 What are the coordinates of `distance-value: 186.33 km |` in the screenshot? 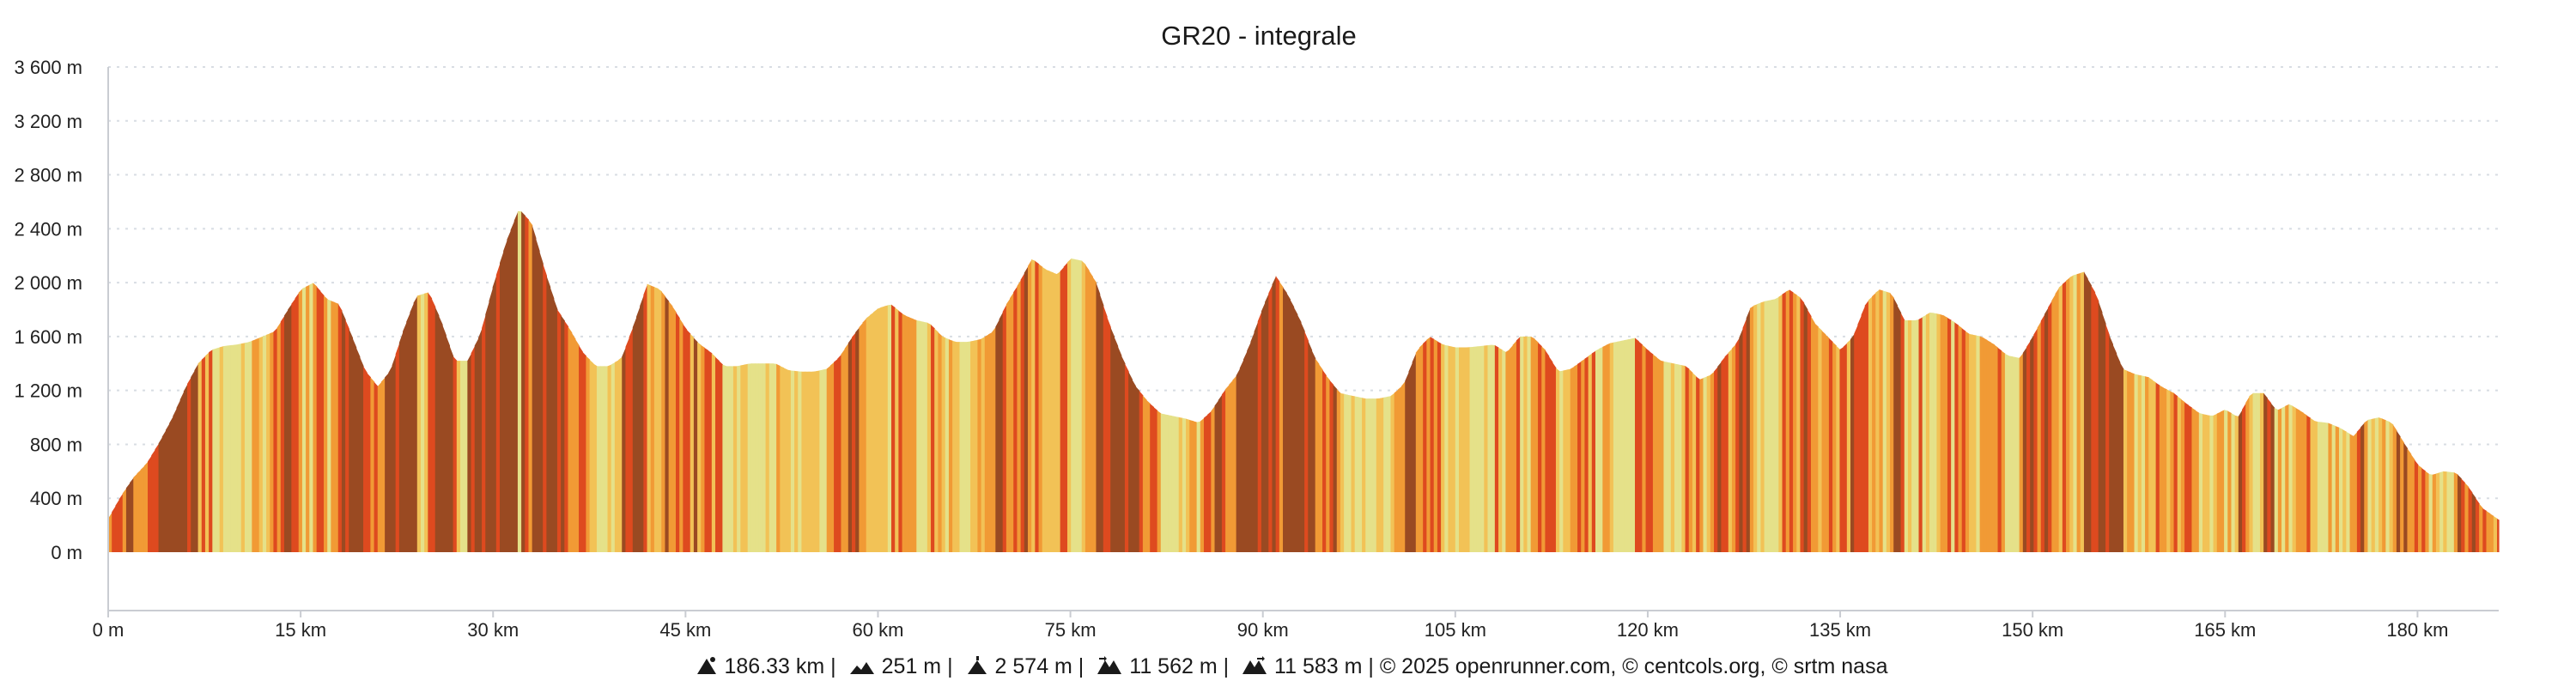 It's located at (780, 666).